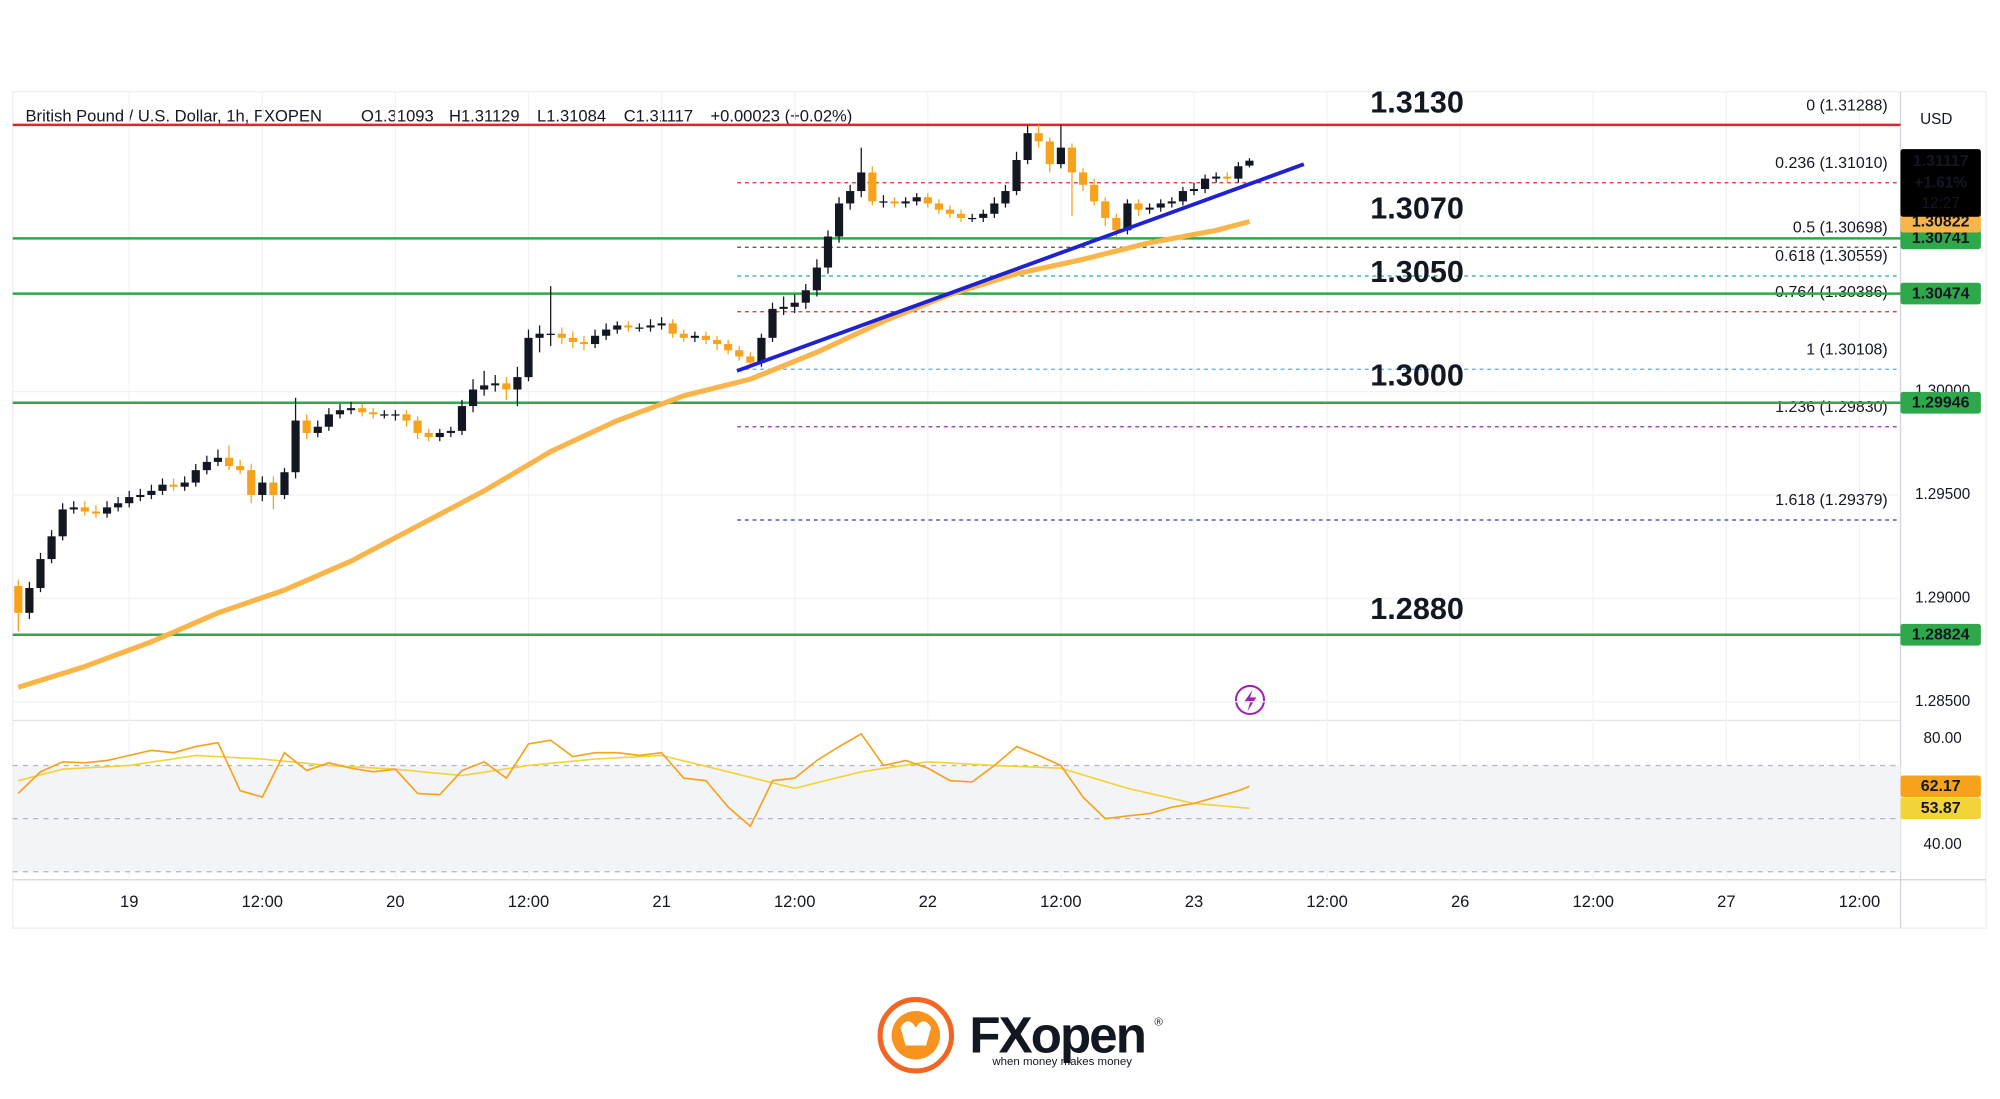 The height and width of the screenshot is (1099, 2000). Describe the element at coordinates (1942, 597) in the screenshot. I see `y-tick-label: 1.29000` at that location.